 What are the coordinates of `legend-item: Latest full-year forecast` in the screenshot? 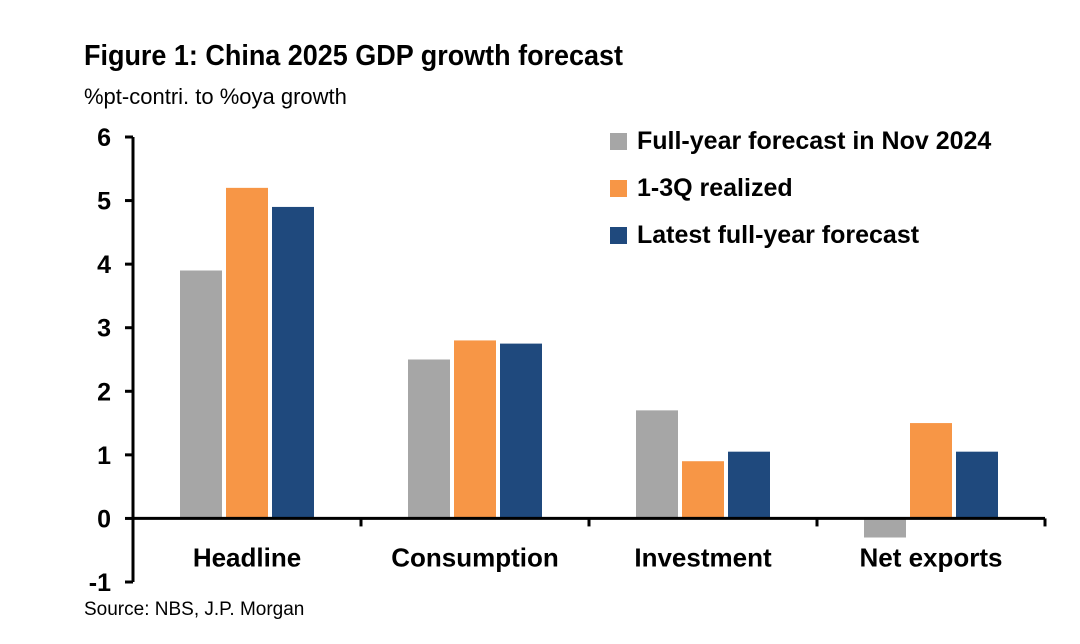 It's located at (800, 235).